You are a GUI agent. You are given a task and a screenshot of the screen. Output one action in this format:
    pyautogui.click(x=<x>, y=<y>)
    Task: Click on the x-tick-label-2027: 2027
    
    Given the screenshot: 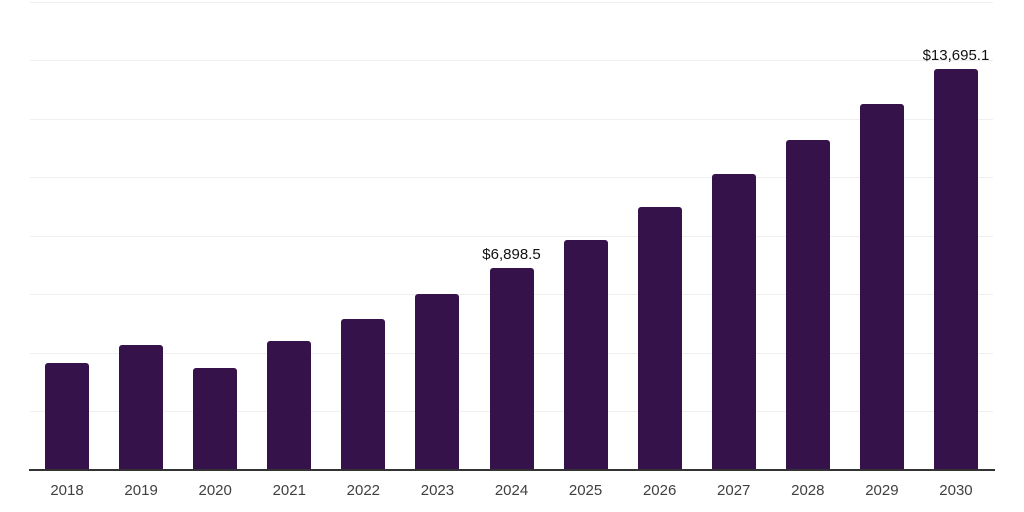 What is the action you would take?
    pyautogui.click(x=734, y=490)
    